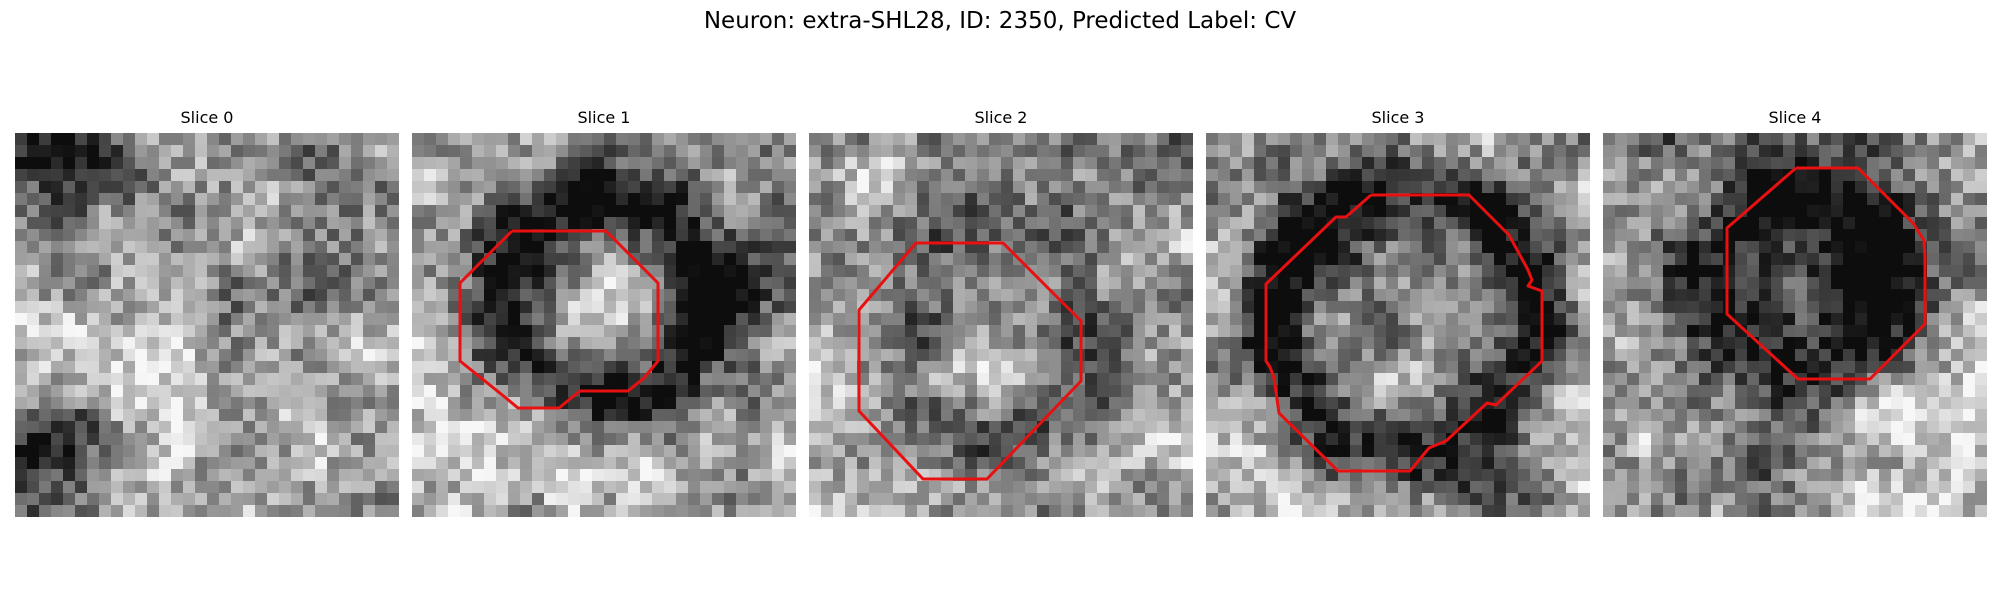 The image size is (2000, 600). What do you see at coordinates (207, 117) in the screenshot?
I see `slice-title-0: Slice 0` at bounding box center [207, 117].